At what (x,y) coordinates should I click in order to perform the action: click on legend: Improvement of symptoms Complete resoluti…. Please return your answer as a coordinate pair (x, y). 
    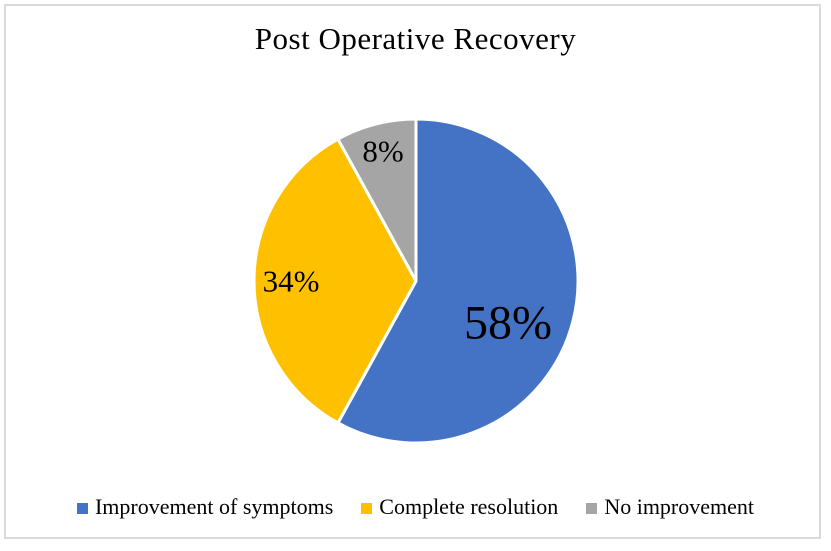
    Looking at the image, I should click on (415, 507).